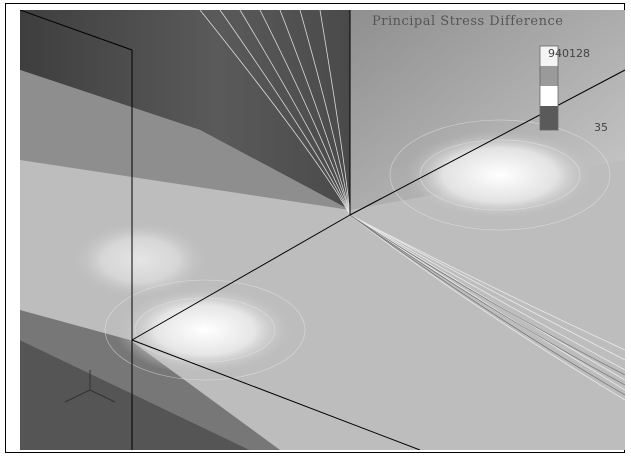  What do you see at coordinates (569, 53) in the screenshot?
I see `legend-max-label: 940128` at bounding box center [569, 53].